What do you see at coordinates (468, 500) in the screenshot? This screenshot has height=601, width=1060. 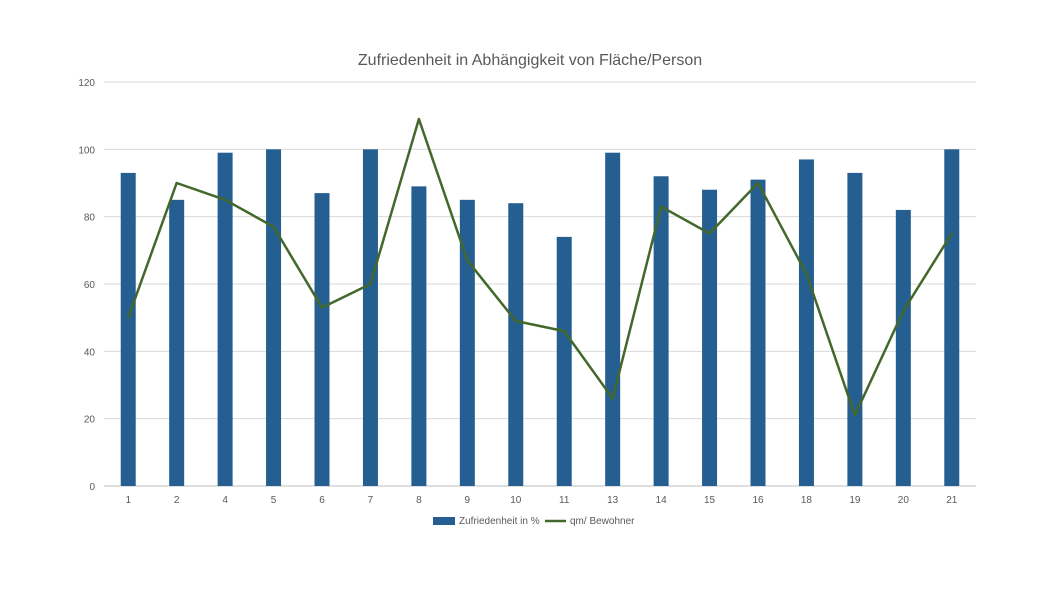 I see `x-tick-label: 9` at bounding box center [468, 500].